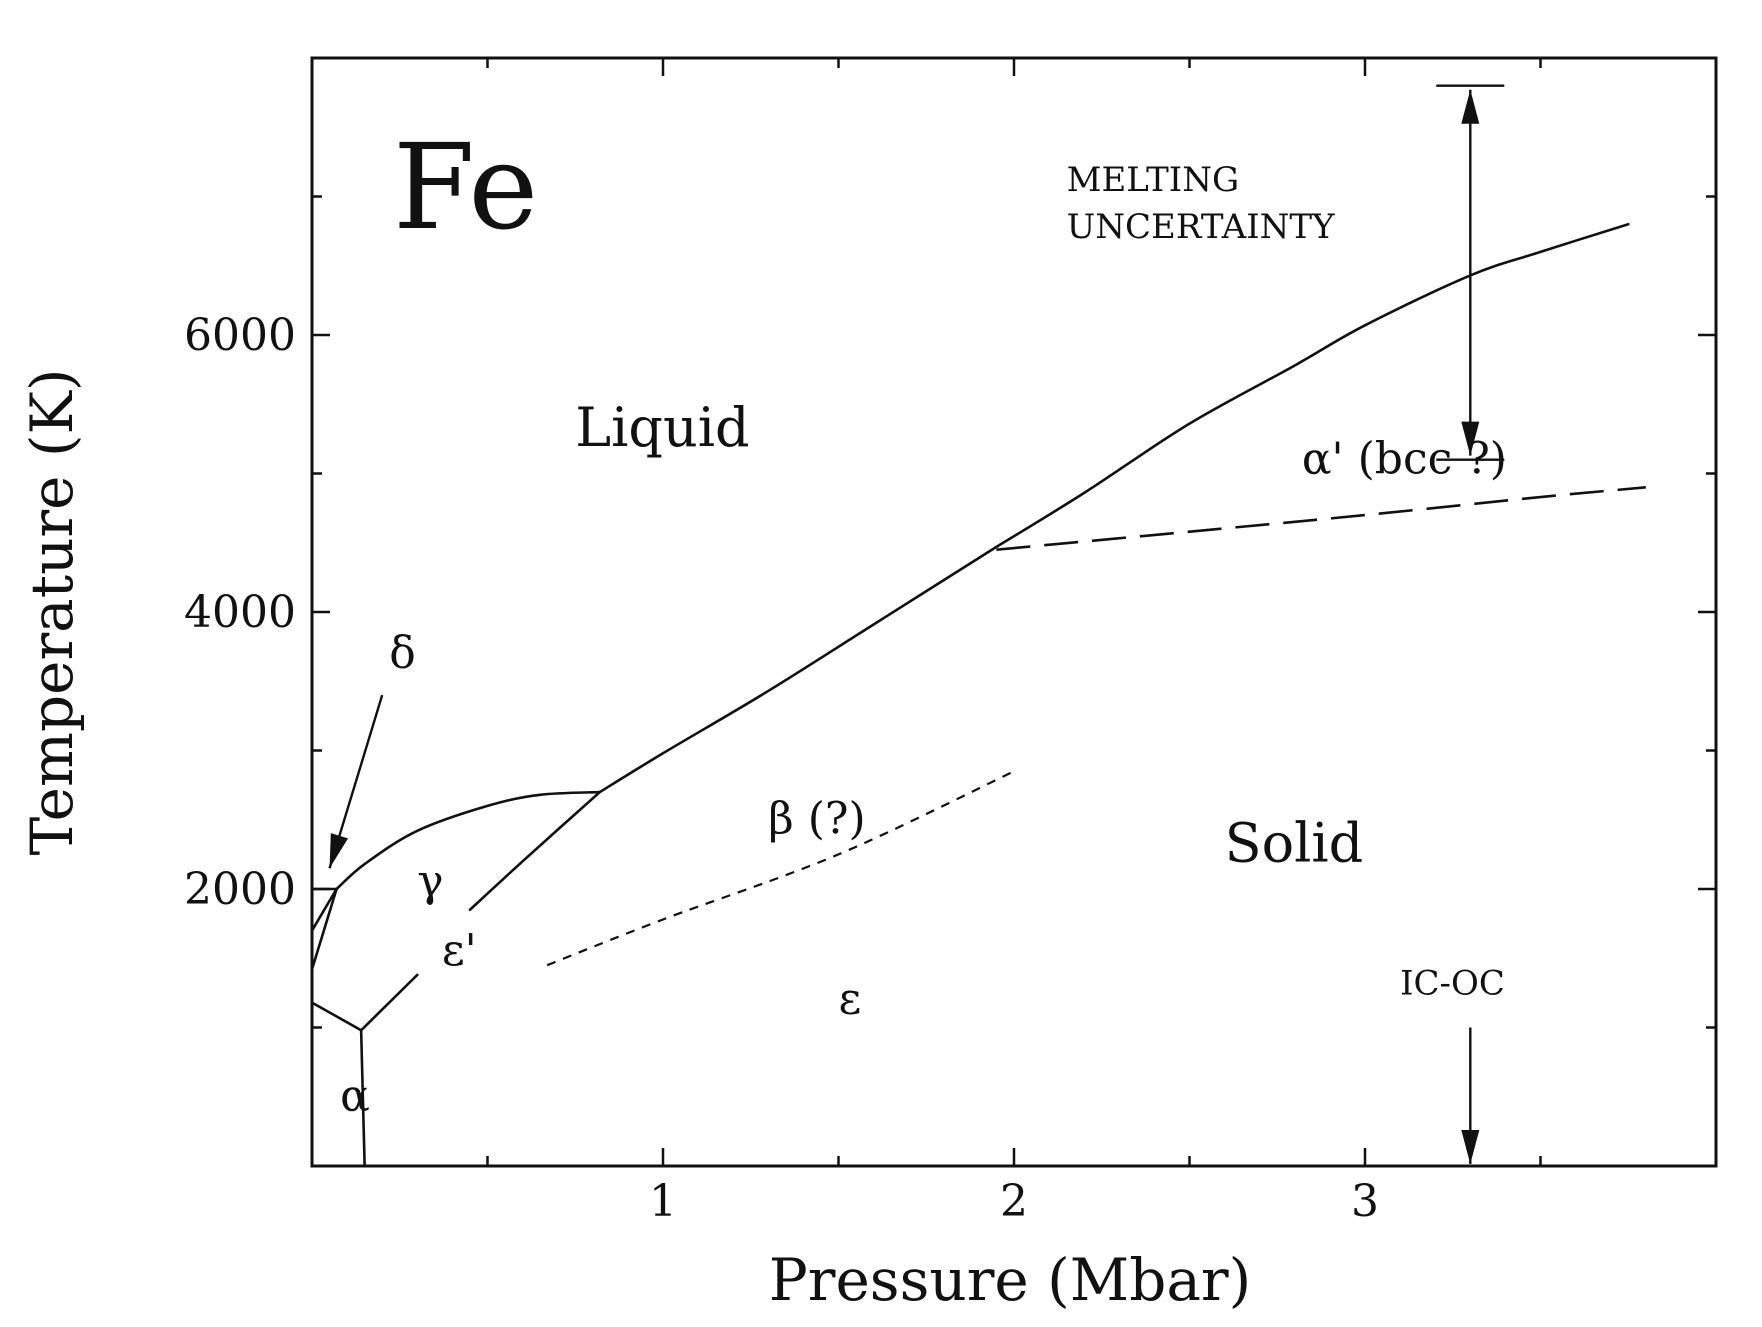 This screenshot has width=1762, height=1327. I want to click on x-tick-label: 1, so click(663, 1201).